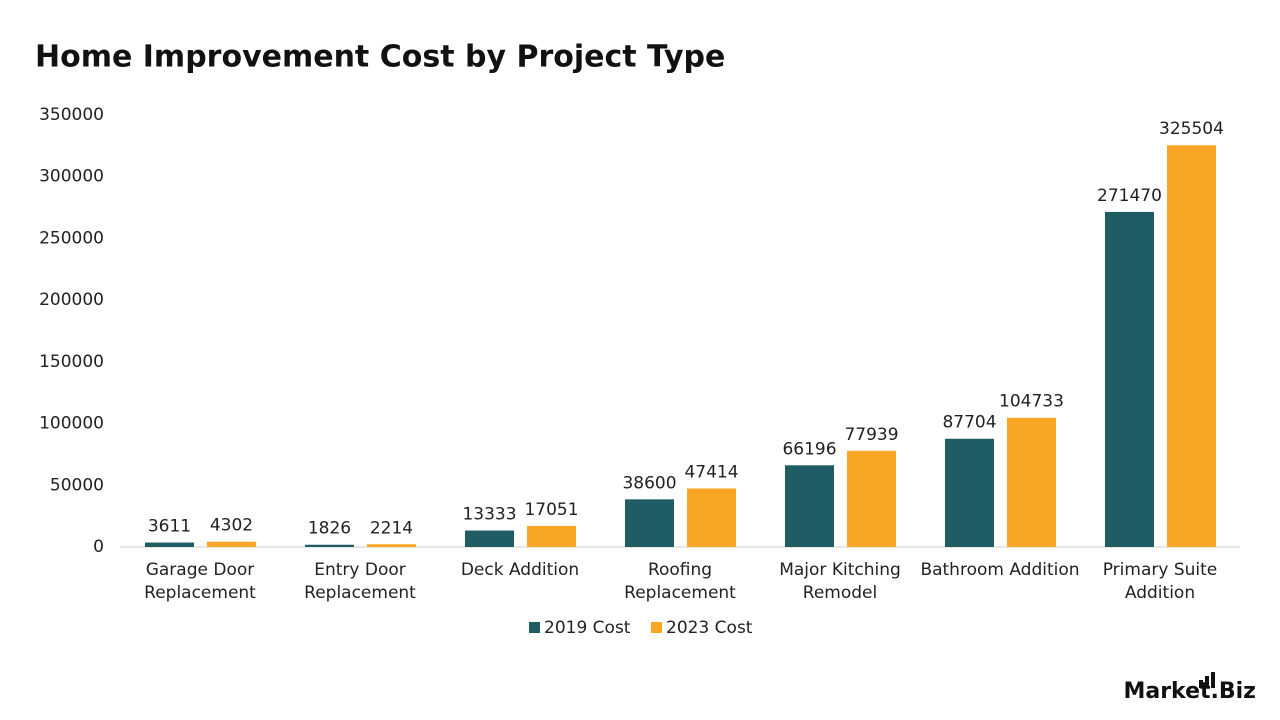 Image resolution: width=1280 pixels, height=720 pixels. What do you see at coordinates (71, 238) in the screenshot?
I see `y-tick-label: 250000` at bounding box center [71, 238].